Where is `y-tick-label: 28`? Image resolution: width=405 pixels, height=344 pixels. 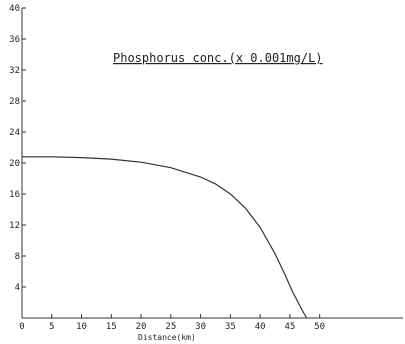
y-tick-label: 28 is located at coordinates (14, 102).